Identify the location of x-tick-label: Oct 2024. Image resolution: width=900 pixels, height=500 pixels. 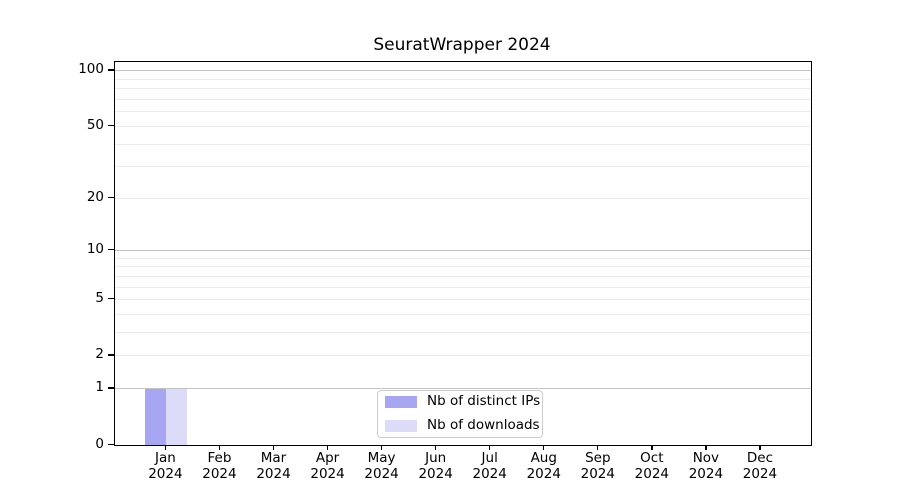
(652, 466).